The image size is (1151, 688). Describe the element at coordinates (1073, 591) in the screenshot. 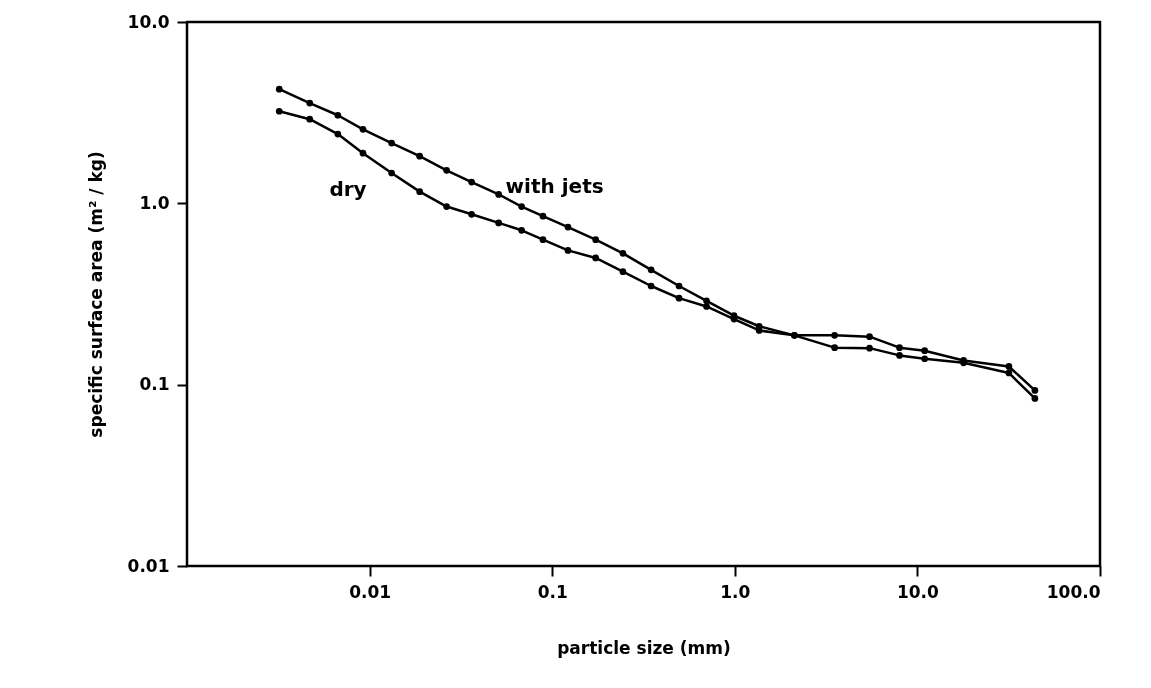

I see `x-tick-label: 100.0` at that location.